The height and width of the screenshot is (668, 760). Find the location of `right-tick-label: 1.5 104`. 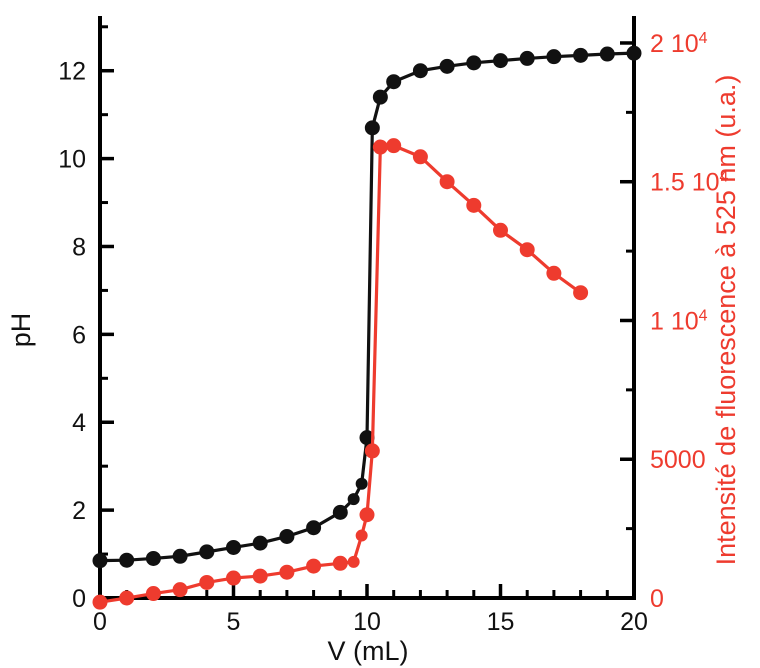

right-tick-label: 1.5 104 is located at coordinates (689, 183).